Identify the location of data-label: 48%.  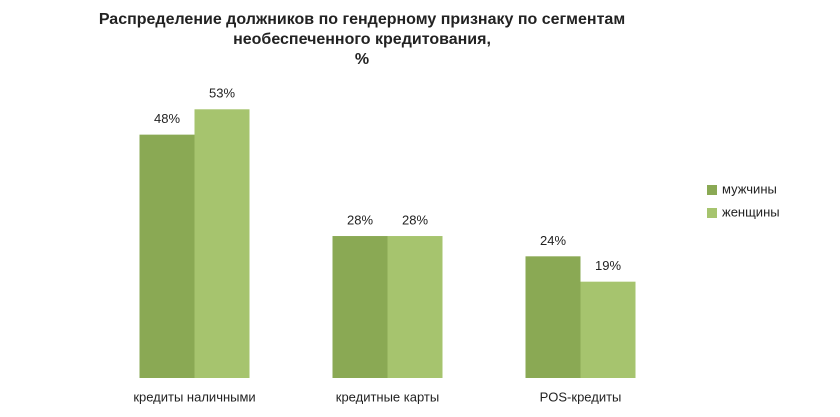
(167, 118).